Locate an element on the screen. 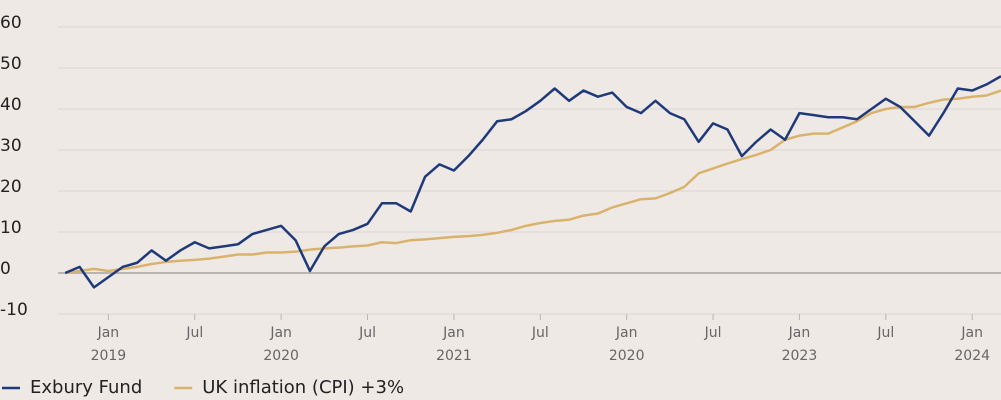 This screenshot has height=400, width=1001. x-tick-year: 2019 is located at coordinates (109, 356).